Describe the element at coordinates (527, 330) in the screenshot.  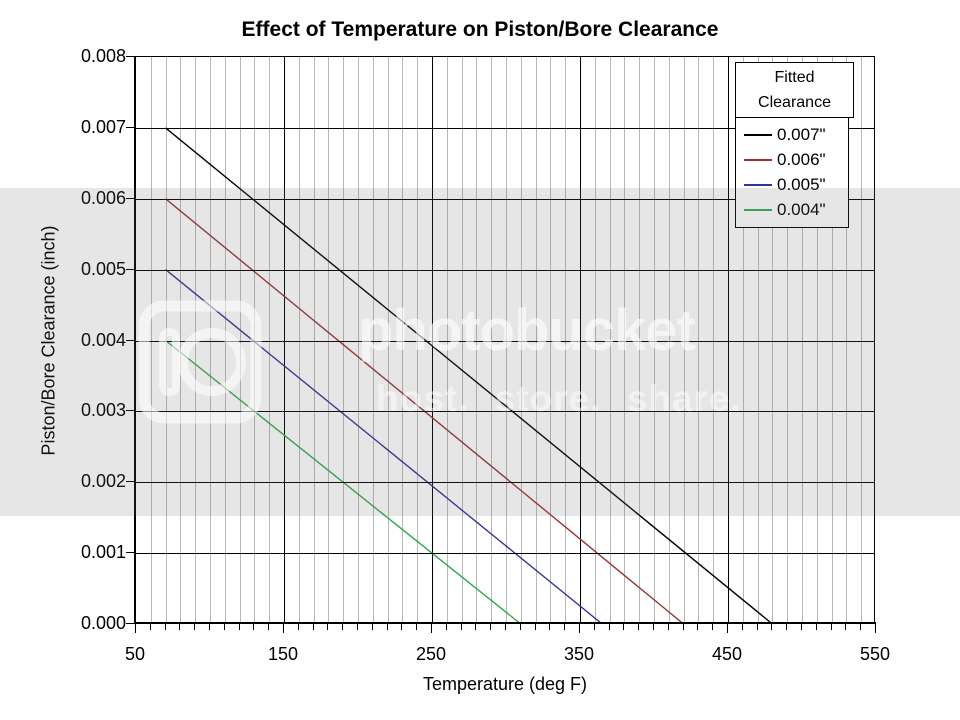
I see `watermark-brand: photobucket` at that location.